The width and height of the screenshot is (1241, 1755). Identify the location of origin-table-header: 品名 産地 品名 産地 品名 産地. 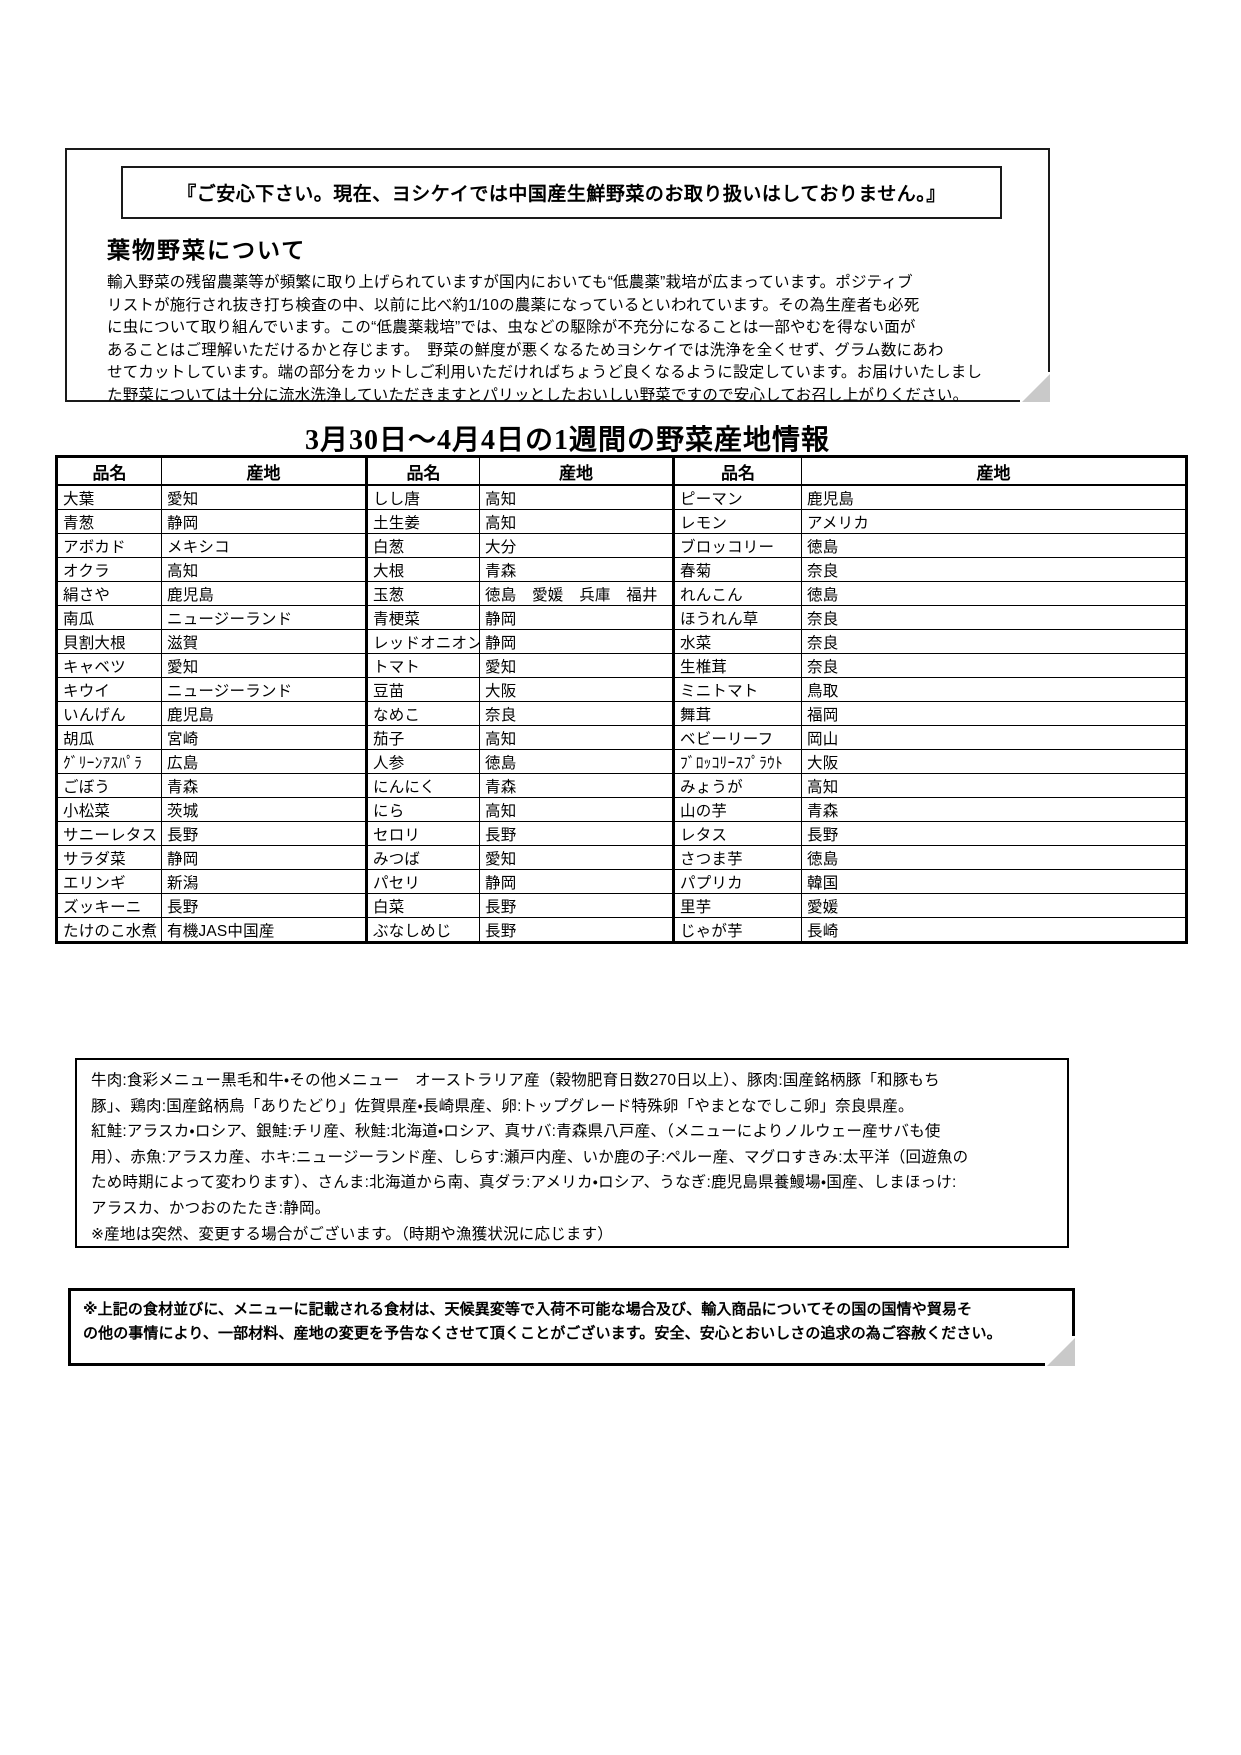
(621, 471).